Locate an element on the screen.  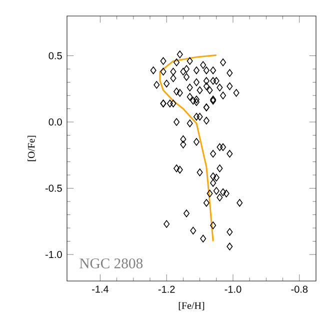
x-tick-label: -0.8 is located at coordinates (299, 289).